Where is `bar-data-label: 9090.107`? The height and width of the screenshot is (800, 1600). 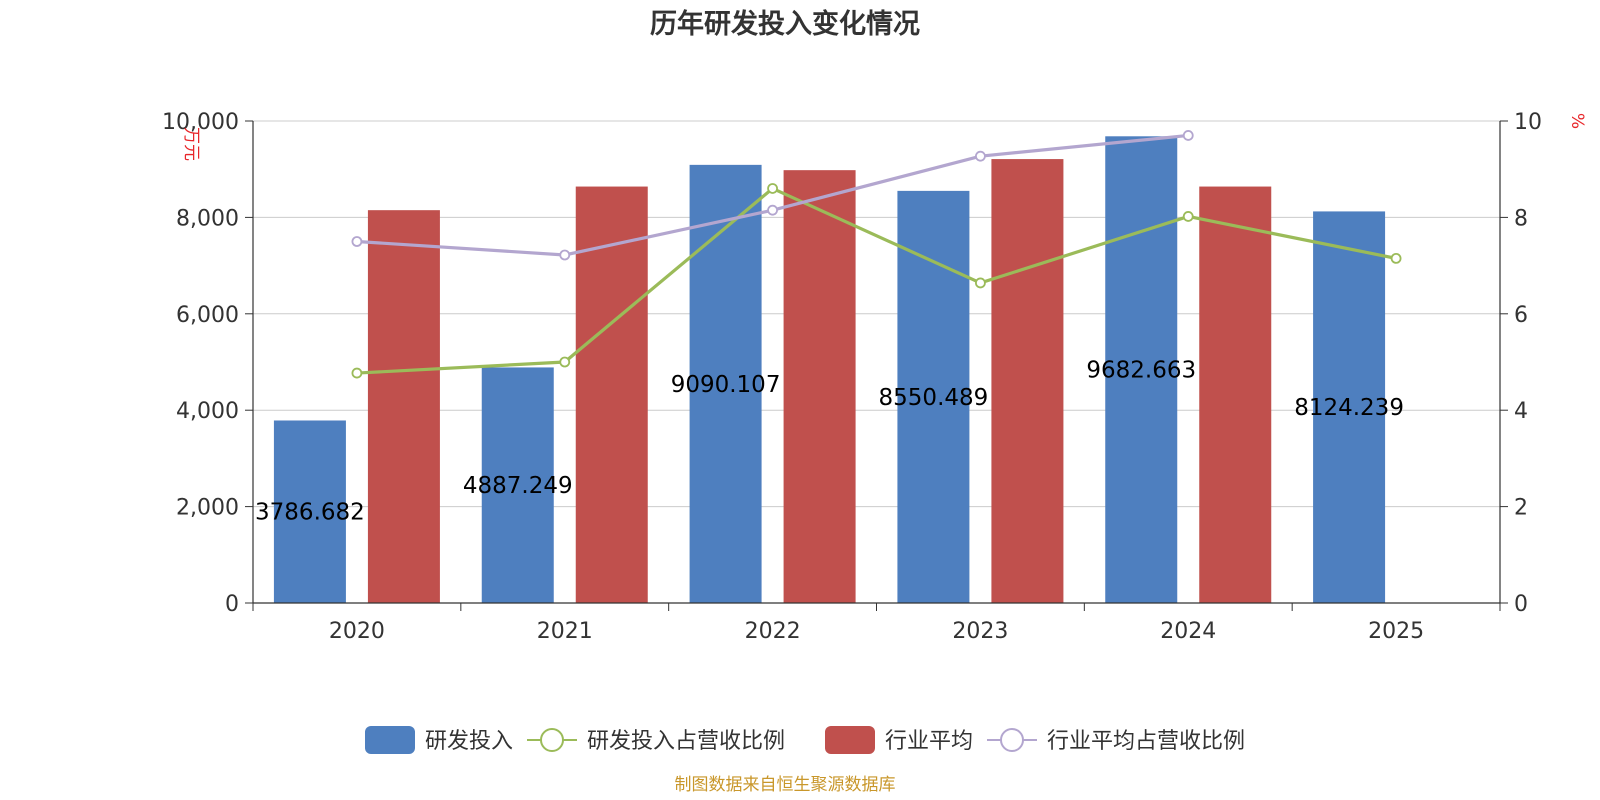 bar-data-label: 9090.107 is located at coordinates (726, 385).